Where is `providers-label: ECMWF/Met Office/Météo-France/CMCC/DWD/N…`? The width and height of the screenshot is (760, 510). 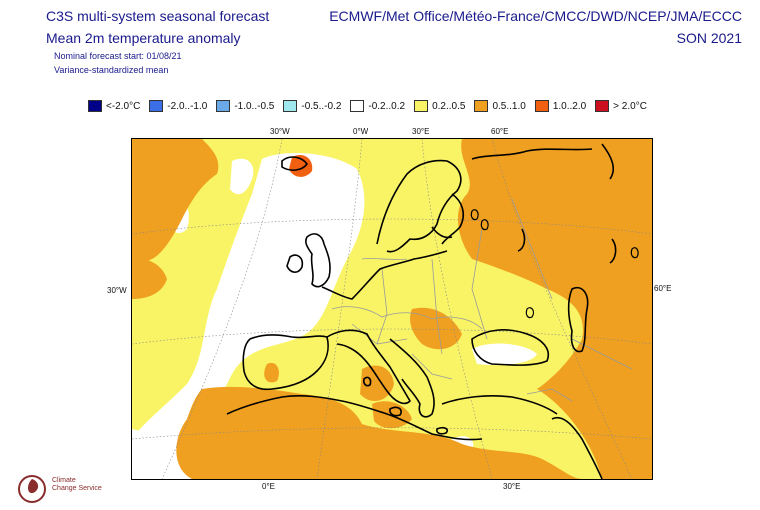
providers-label: ECMWF/Met Office/Météo-France/CMCC/DWD/N… is located at coordinates (535, 16).